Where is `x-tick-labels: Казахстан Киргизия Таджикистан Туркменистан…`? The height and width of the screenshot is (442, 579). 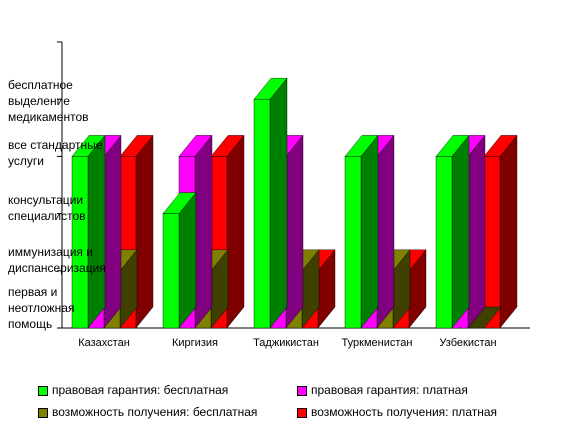 x-tick-labels: Казахстан Киргизия Таджикистан Туркменистан… is located at coordinates (287, 343).